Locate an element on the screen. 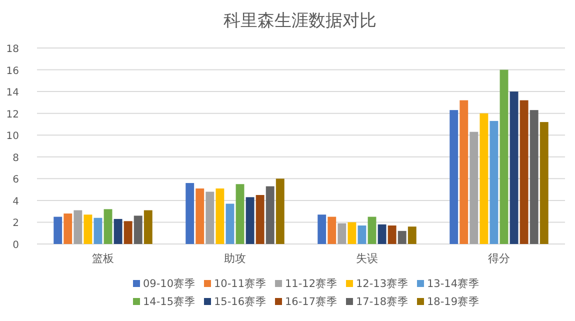 The height and width of the screenshot is (321, 575). legend-label: 11-12赛季 is located at coordinates (311, 283).